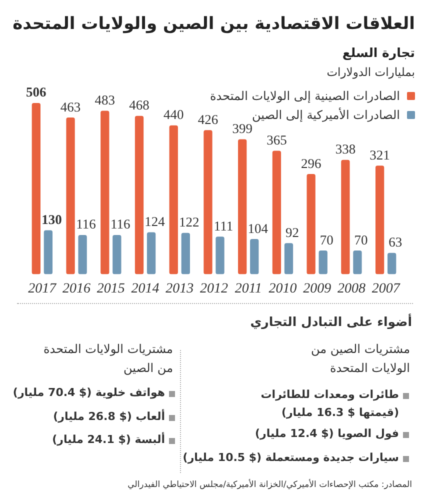 Image resolution: width=425 pixels, height=500 pixels. Describe the element at coordinates (351, 288) in the screenshot. I see `x-tick-label: 2008` at that location.